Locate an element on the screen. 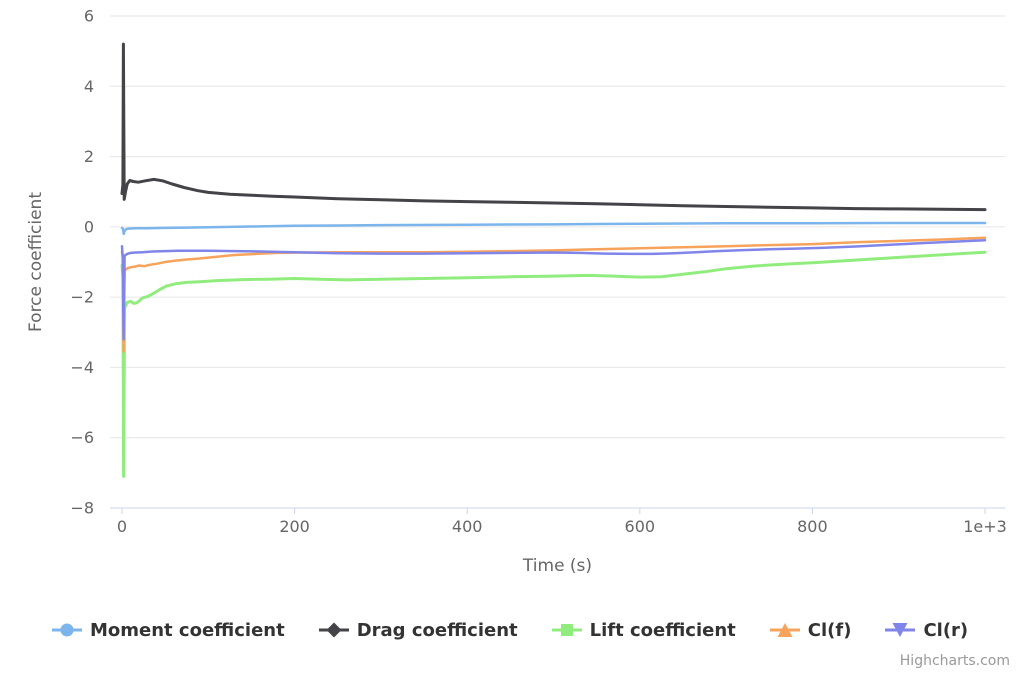 Image resolution: width=1024 pixels, height=683 pixels. diamond-icon is located at coordinates (333, 630).